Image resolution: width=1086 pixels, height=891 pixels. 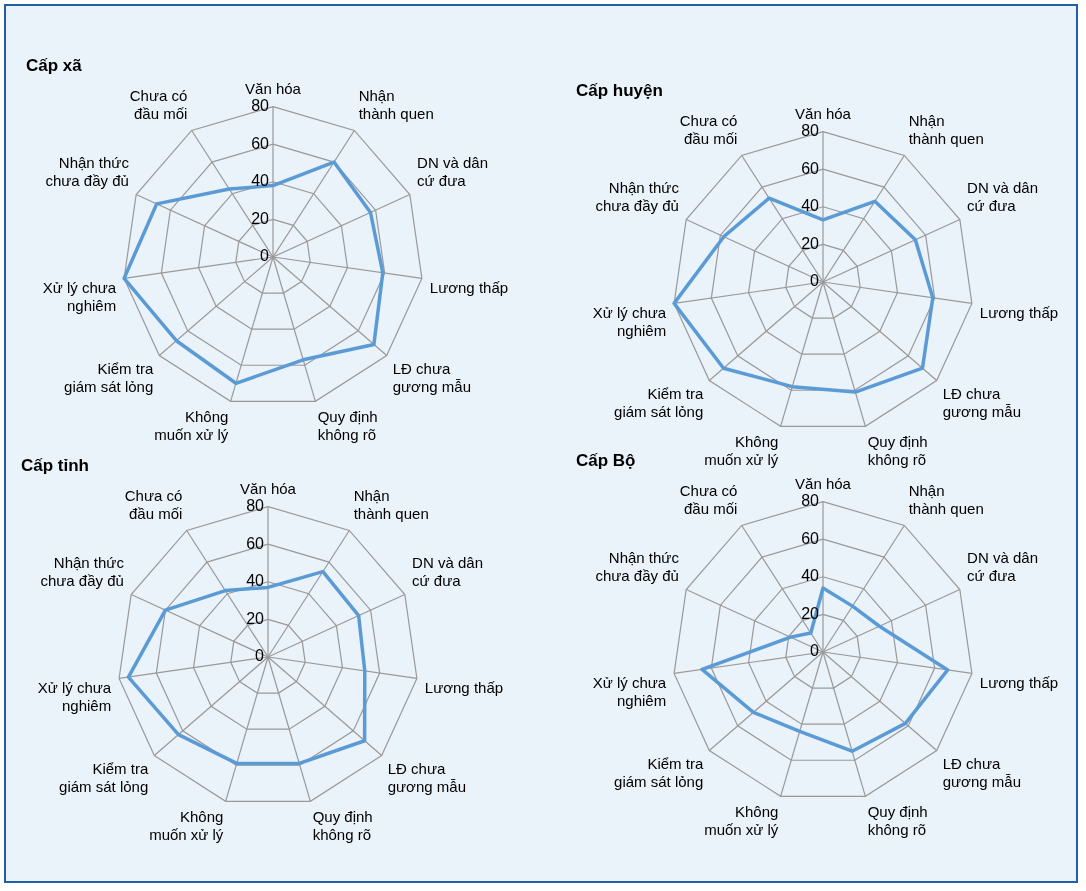 What do you see at coordinates (55, 465) in the screenshot?
I see `chart-title: Cấp tỉnh` at bounding box center [55, 465].